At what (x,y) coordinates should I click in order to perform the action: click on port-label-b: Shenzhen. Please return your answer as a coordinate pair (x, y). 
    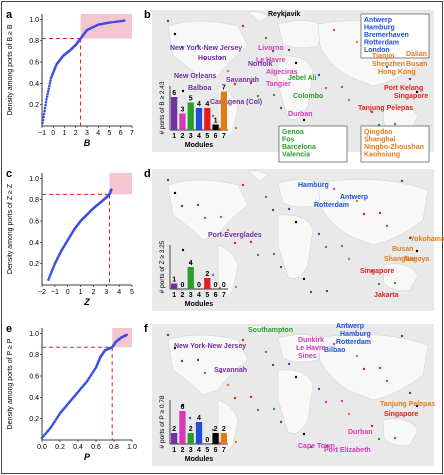
    Looking at the image, I should click on (388, 64).